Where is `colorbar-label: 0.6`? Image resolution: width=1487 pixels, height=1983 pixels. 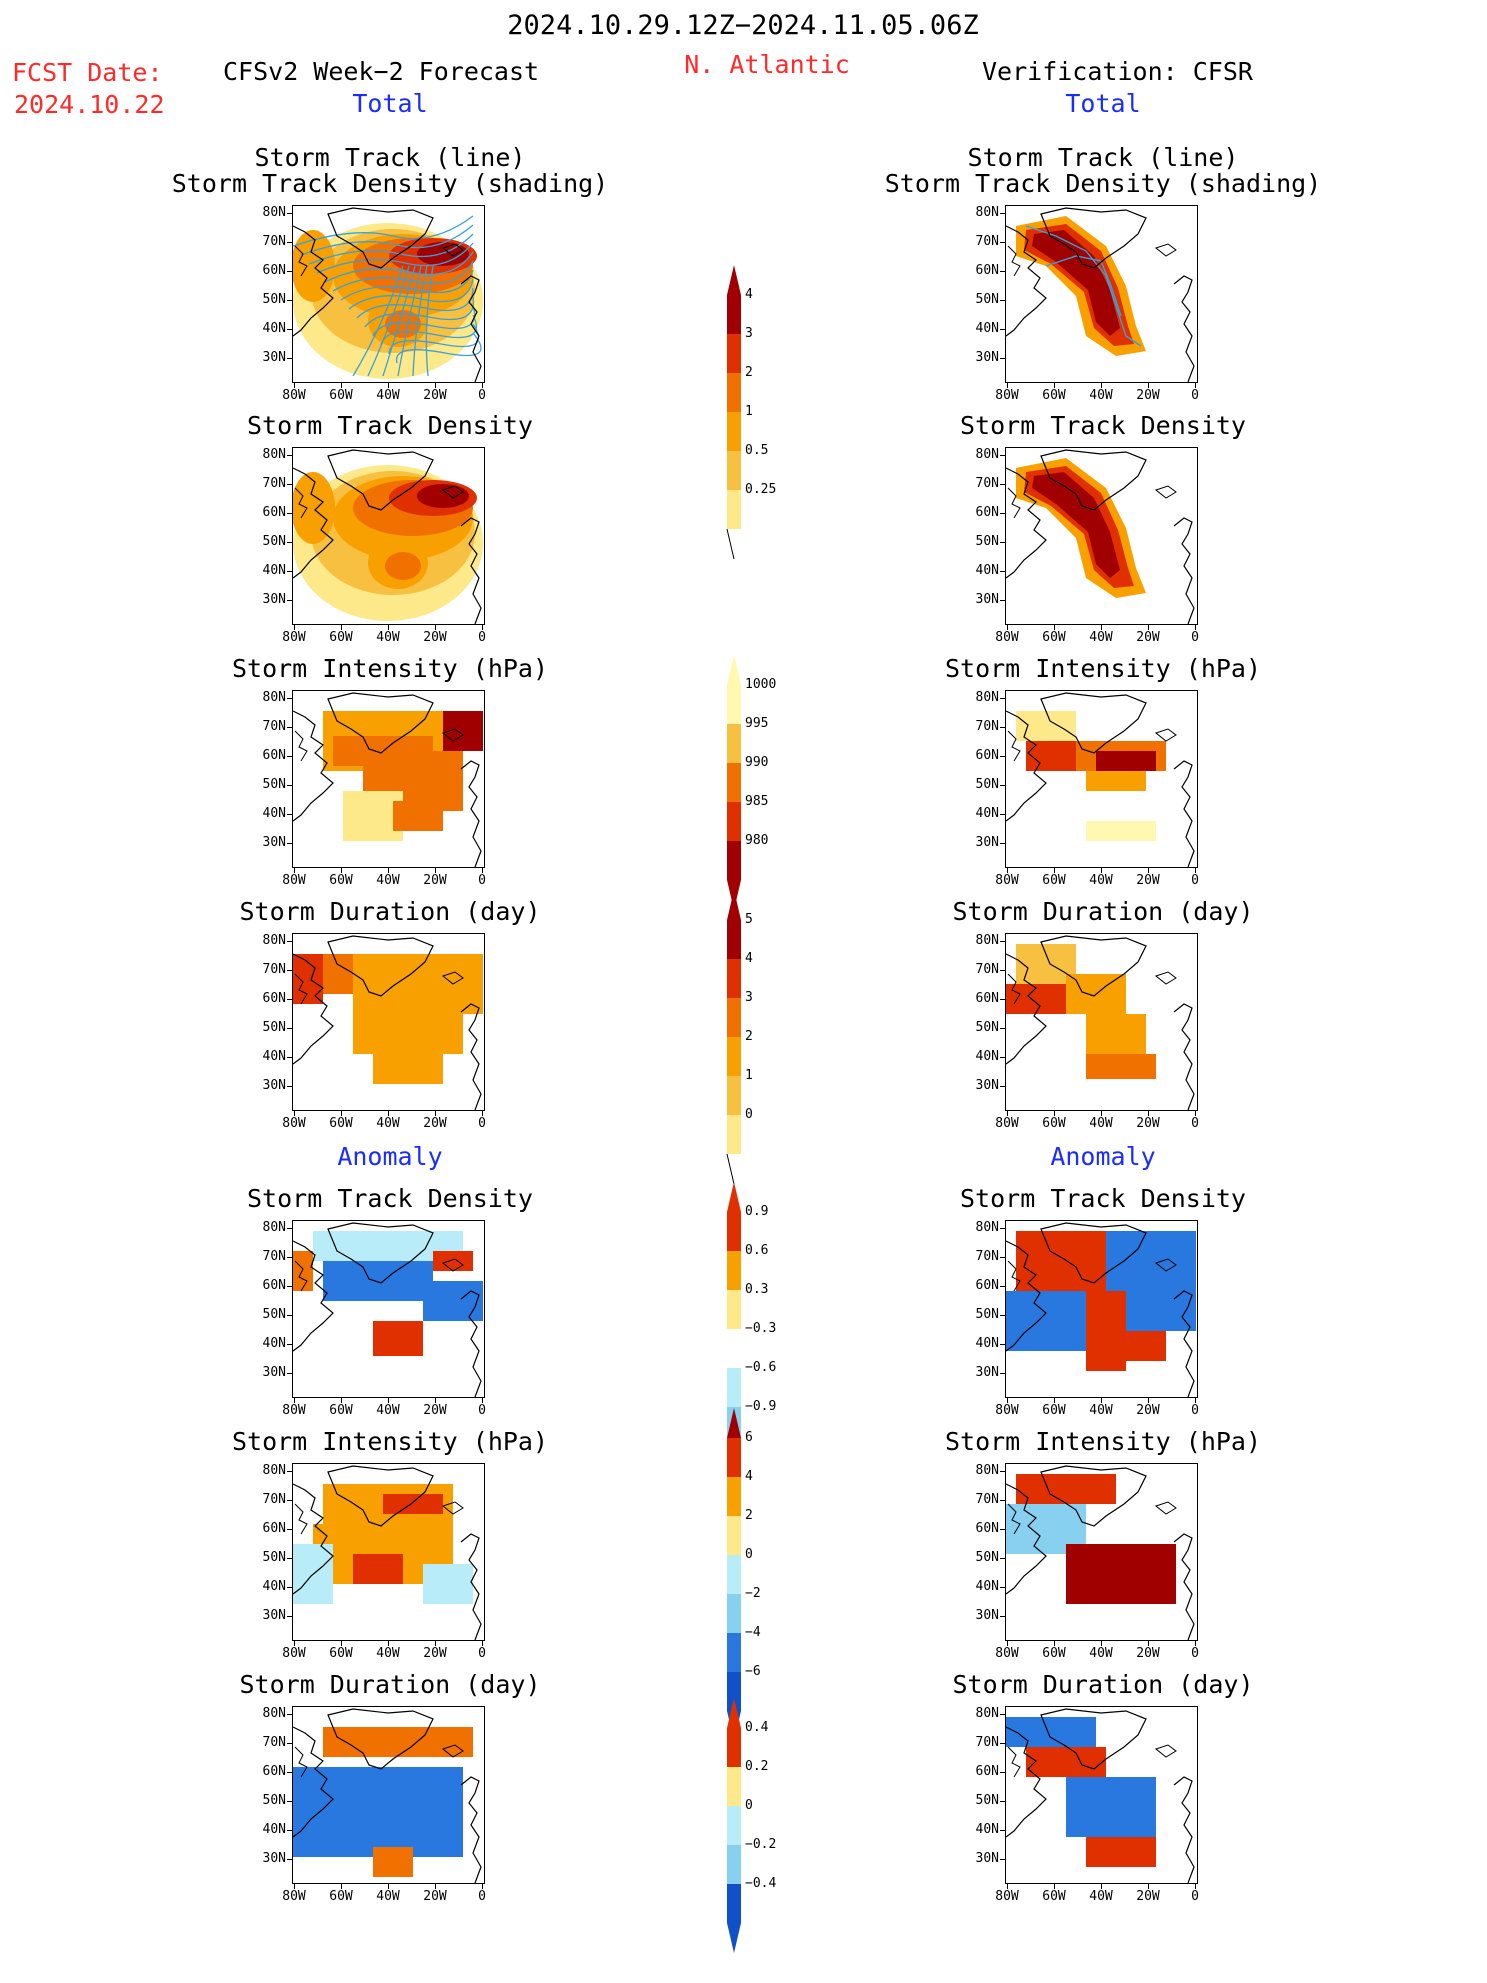 colorbar-label: 0.6 is located at coordinates (757, 1250).